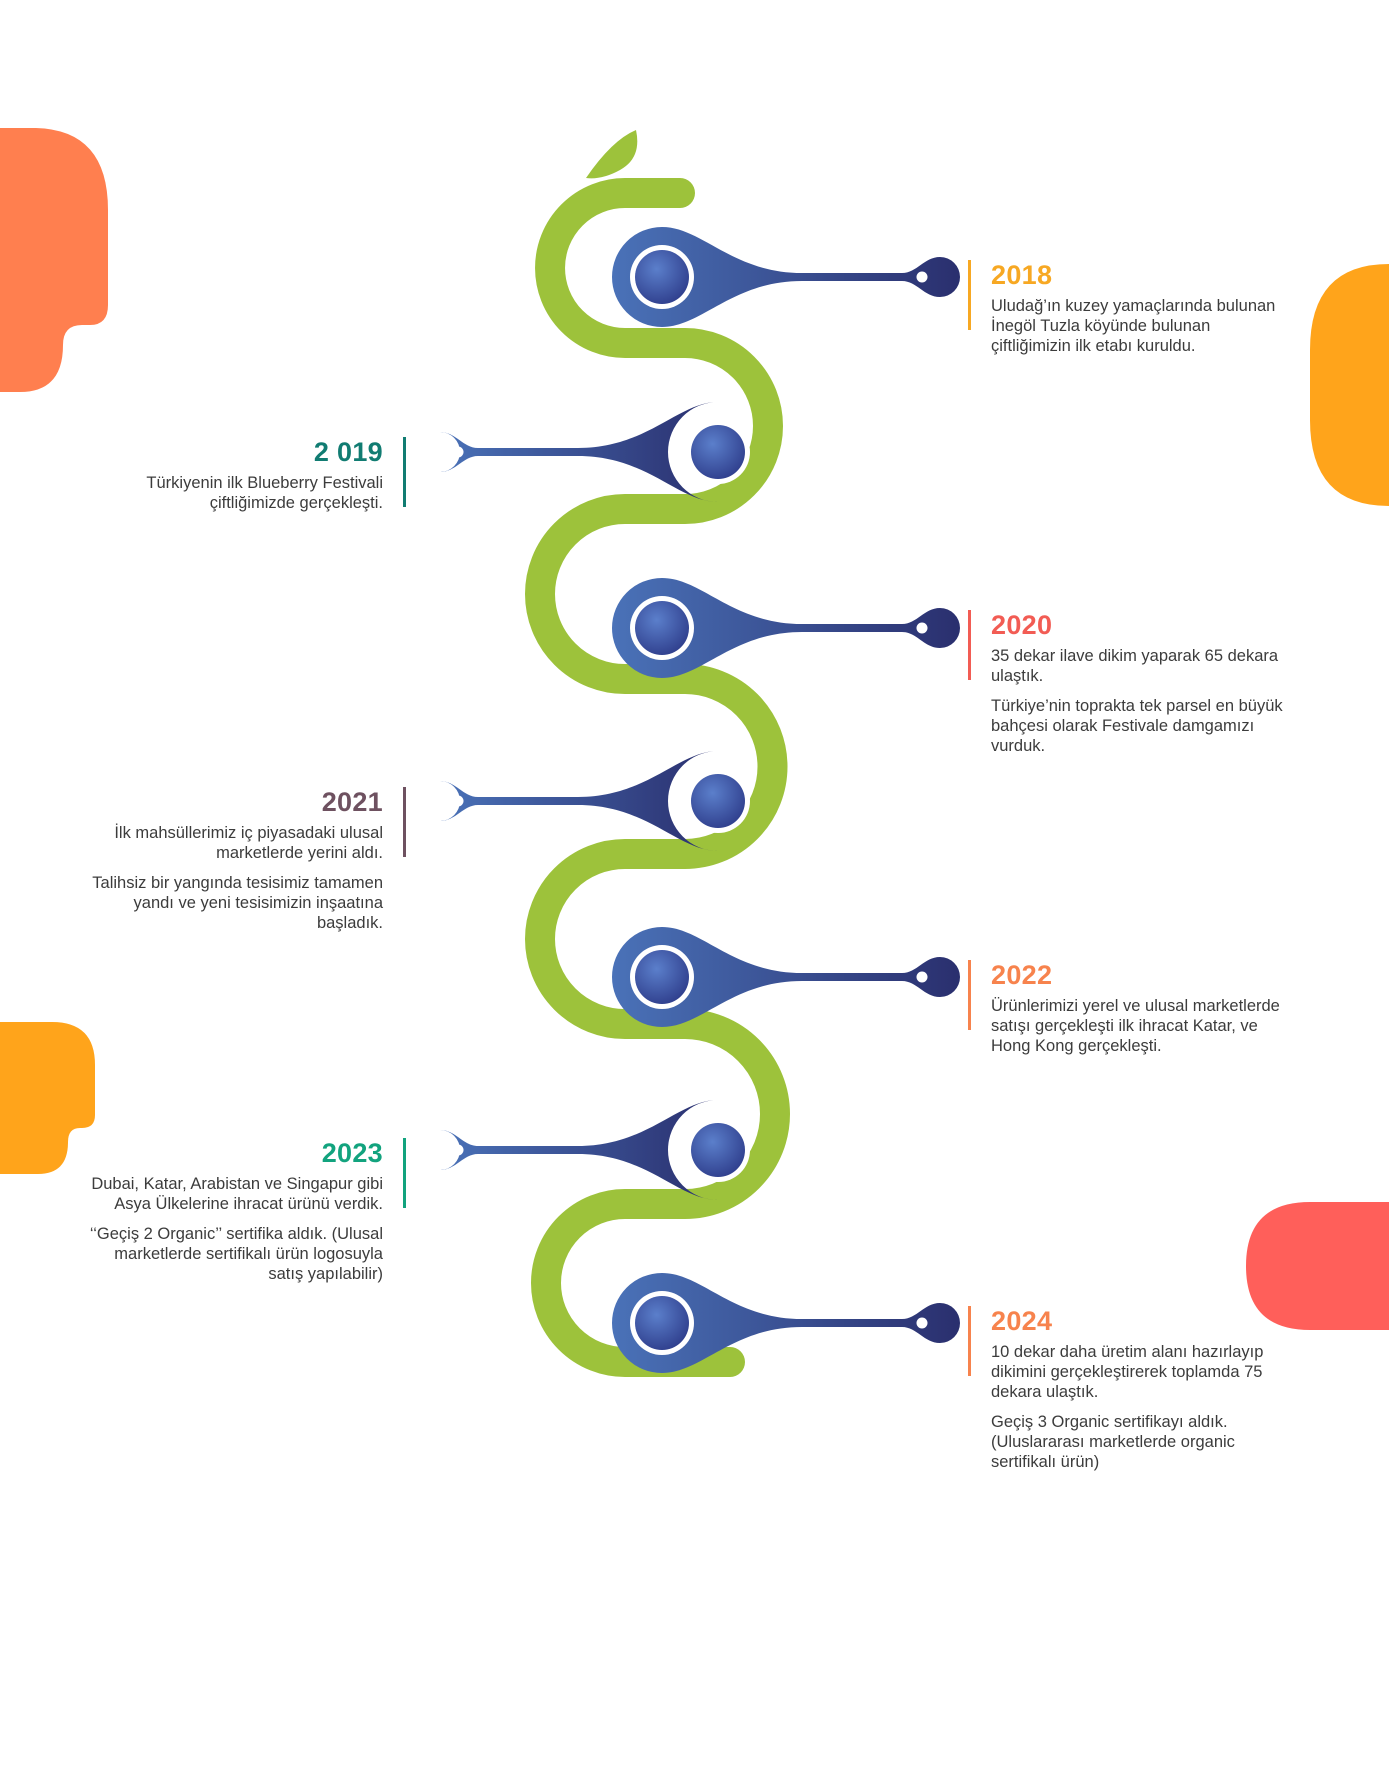 The height and width of the screenshot is (1768, 1389). I want to click on blob-red-right, so click(1317, 1266).